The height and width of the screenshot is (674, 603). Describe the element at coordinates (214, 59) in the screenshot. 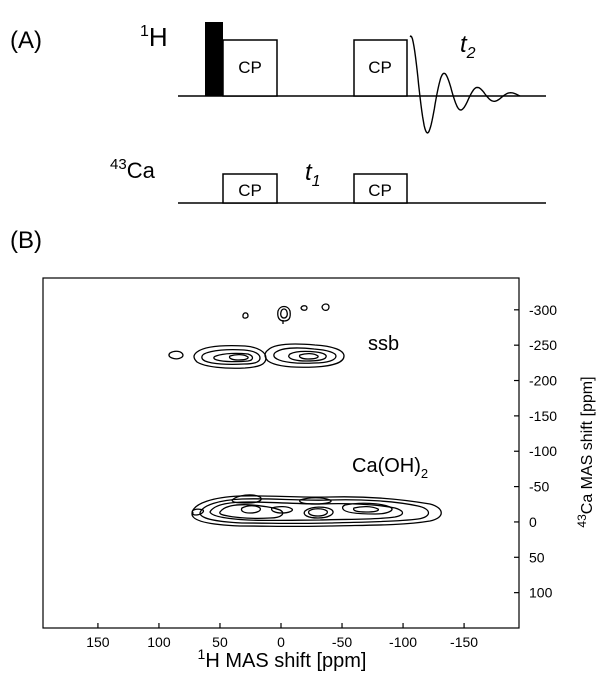

I see `h-90-pulse` at that location.